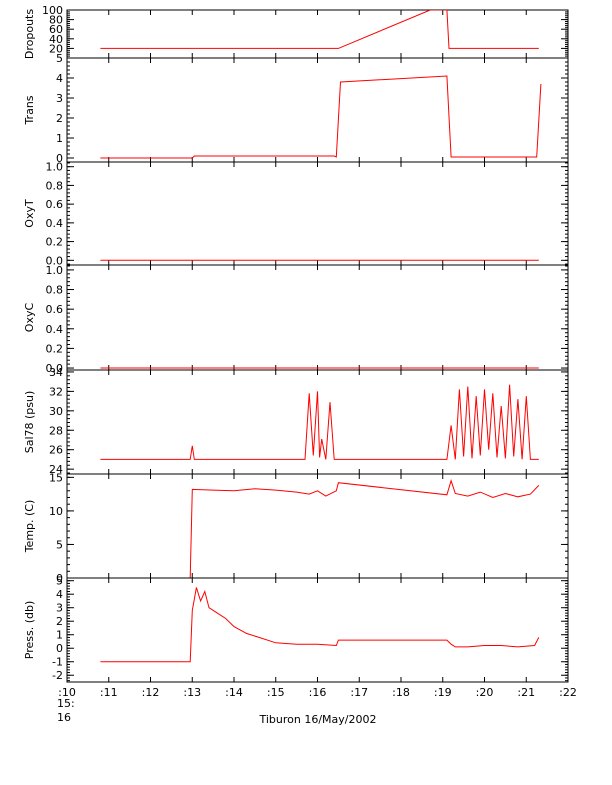 This screenshot has width=612, height=785. Describe the element at coordinates (29, 527) in the screenshot. I see `y-axis-label: Temp. (C)` at that location.